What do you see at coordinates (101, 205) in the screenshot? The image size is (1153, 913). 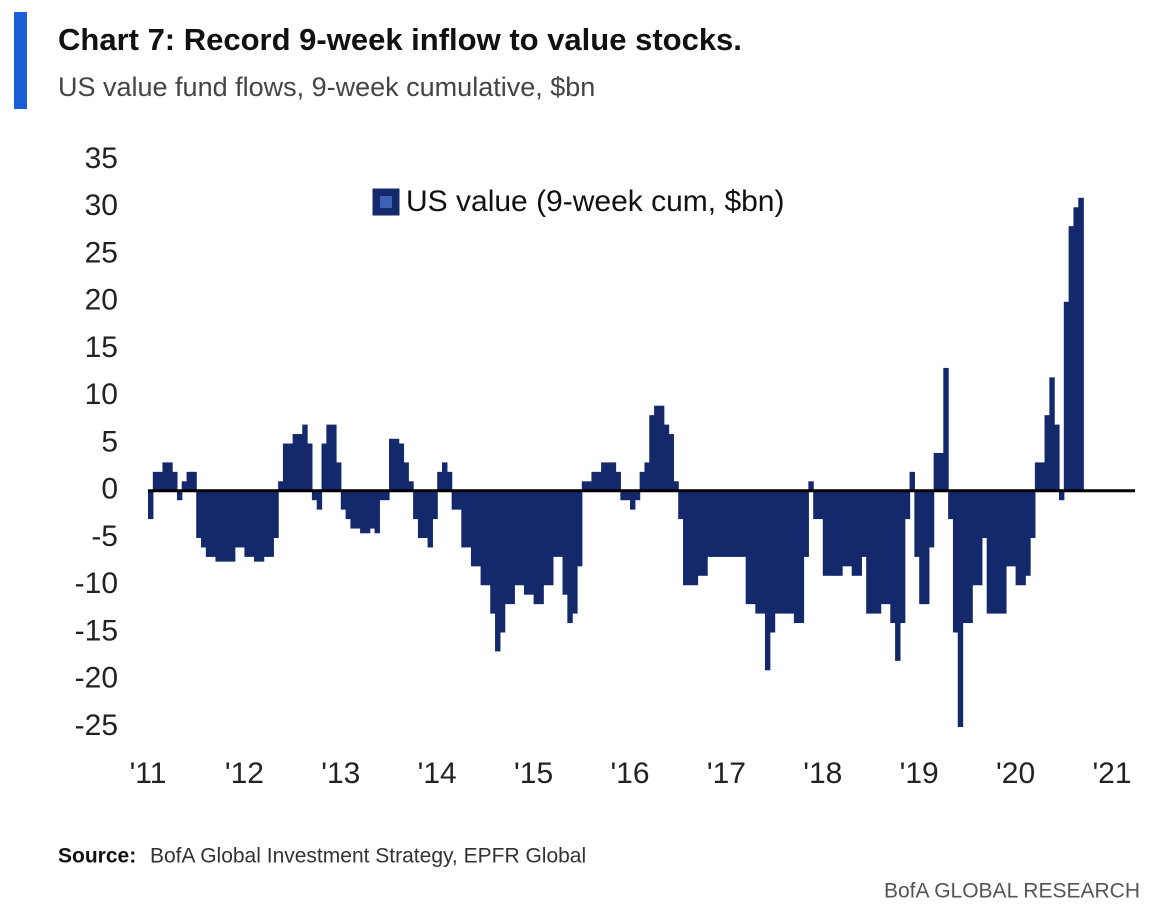 I see `y-tick-label: 30` at bounding box center [101, 205].